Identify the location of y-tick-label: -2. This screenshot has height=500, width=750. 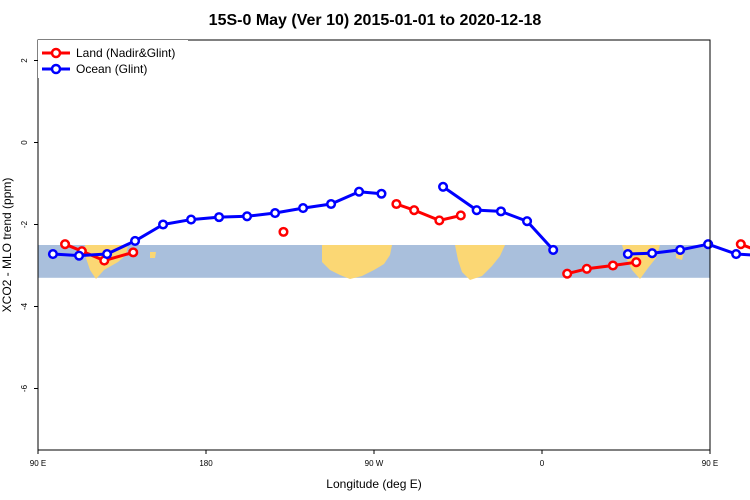
(24, 224).